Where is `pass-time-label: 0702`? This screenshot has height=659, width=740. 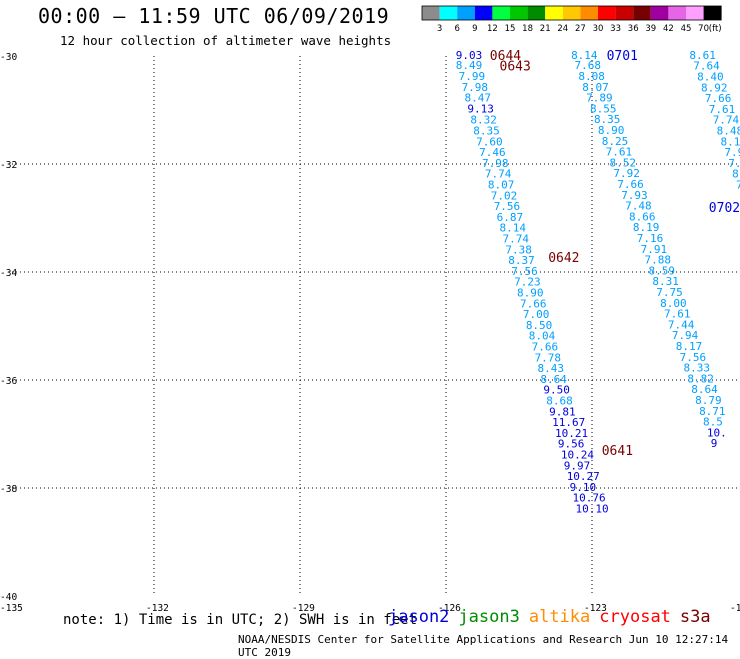
pass-time-label: 0702 is located at coordinates (724, 208).